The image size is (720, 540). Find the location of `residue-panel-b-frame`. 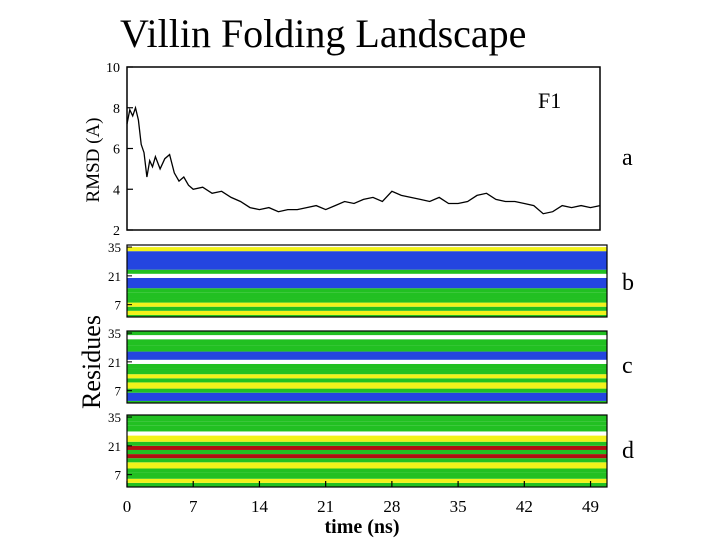

residue-panel-b-frame is located at coordinates (367, 281).